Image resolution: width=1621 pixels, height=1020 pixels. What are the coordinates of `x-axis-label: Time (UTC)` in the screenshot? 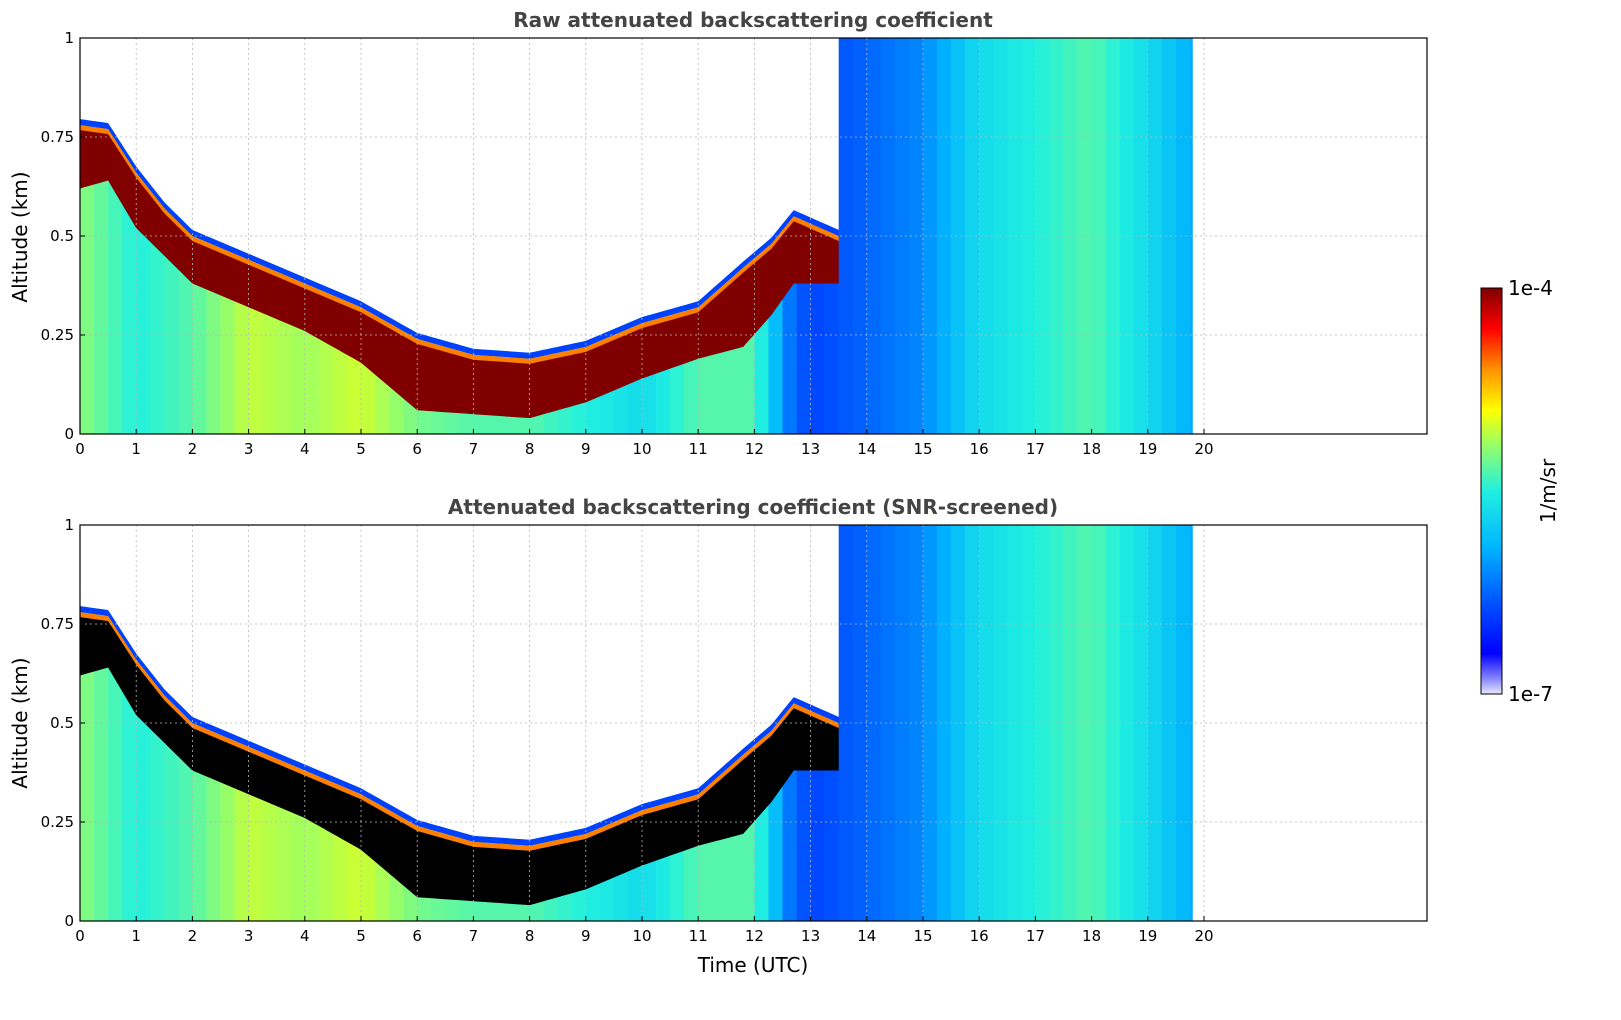 It's located at (753, 965).